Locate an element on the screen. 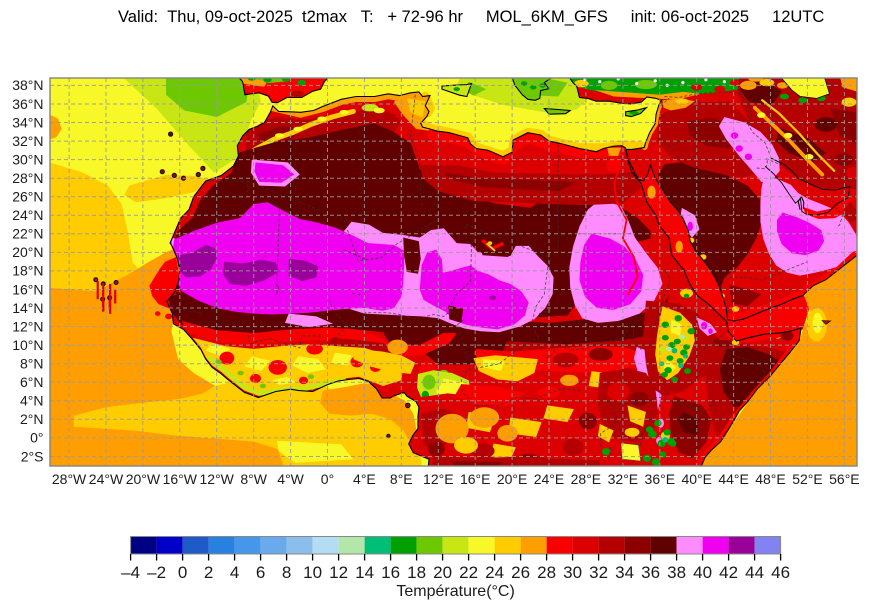 This screenshot has width=873, height=615. svg-text: 40 is located at coordinates (702, 572).